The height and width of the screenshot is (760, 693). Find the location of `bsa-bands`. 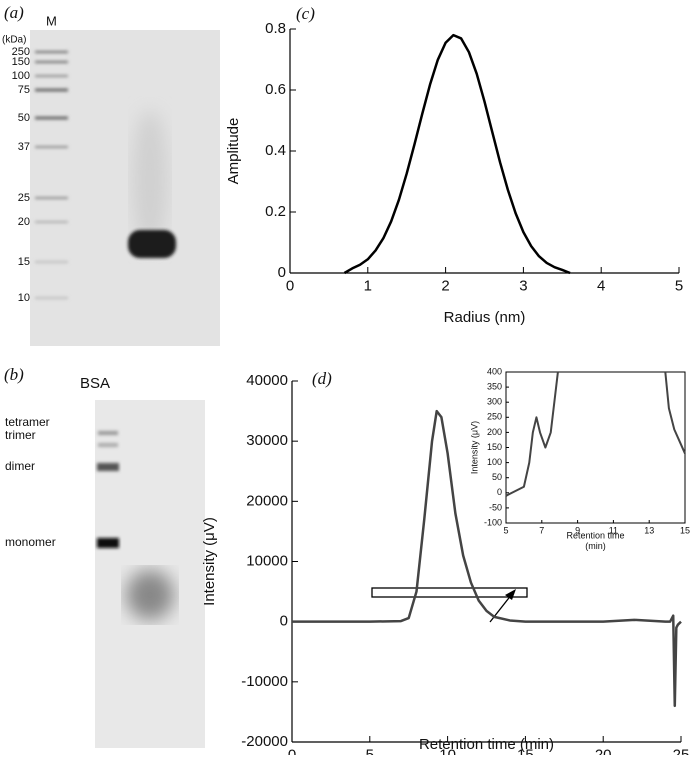

bsa-bands is located at coordinates (108, 489).